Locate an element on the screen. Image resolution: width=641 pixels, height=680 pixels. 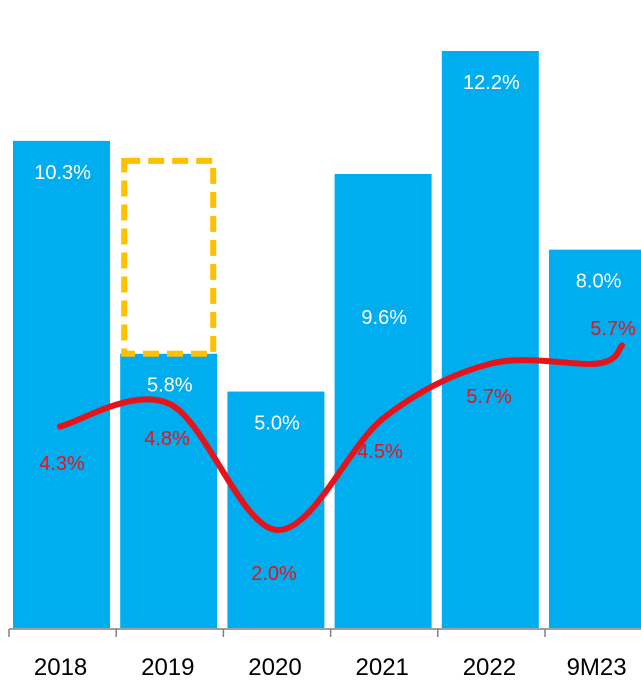
bar-2018 is located at coordinates (61, 384).